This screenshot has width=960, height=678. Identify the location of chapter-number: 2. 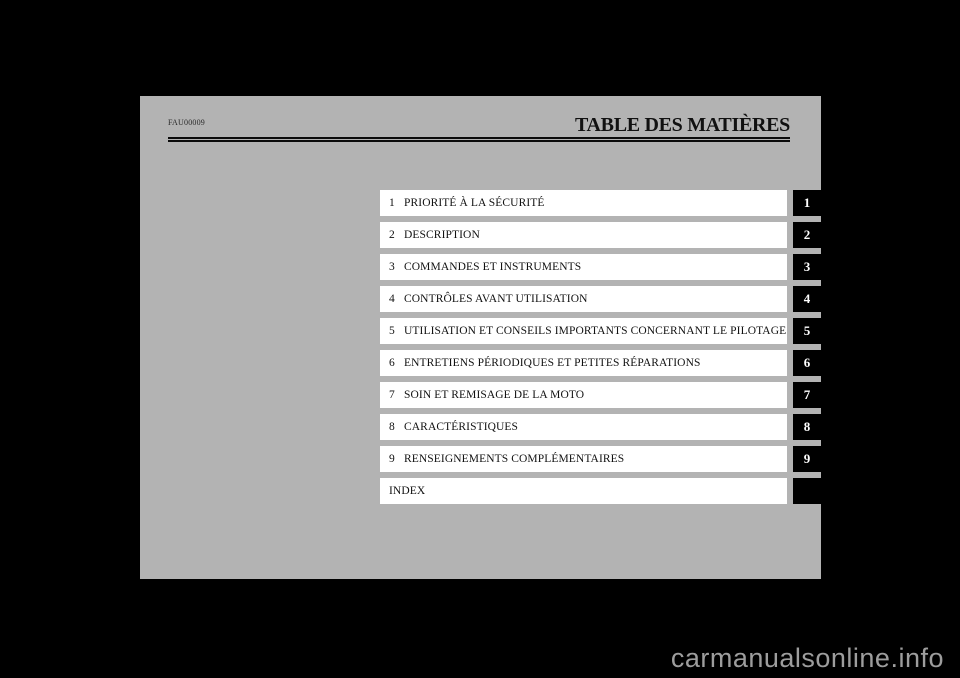
(392, 235).